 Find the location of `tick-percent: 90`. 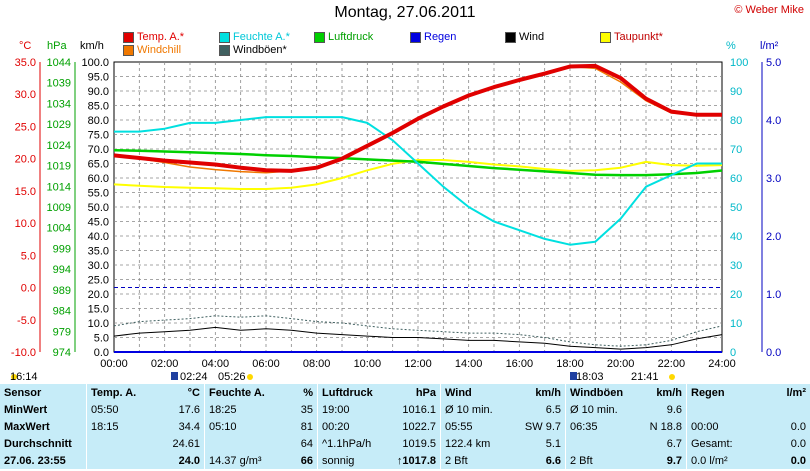

tick-percent: 90 is located at coordinates (736, 92).